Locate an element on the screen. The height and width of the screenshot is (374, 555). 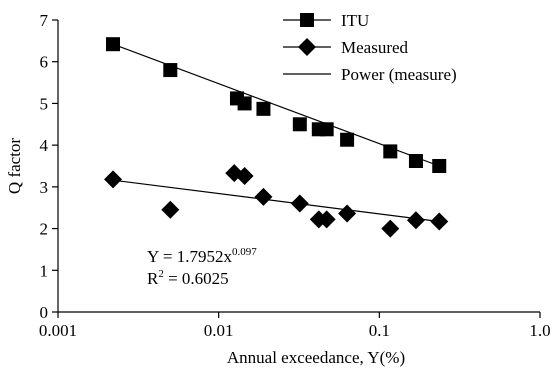
y-tick-label: 0 is located at coordinates (44, 312).